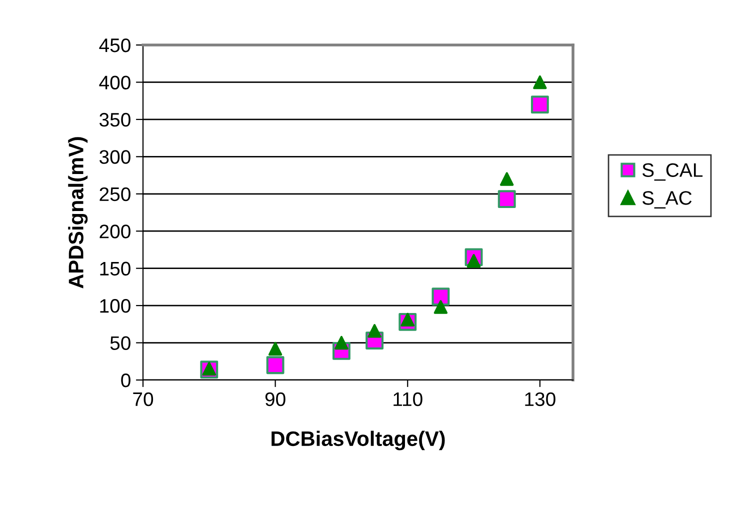 The height and width of the screenshot is (512, 737). What do you see at coordinates (115, 231) in the screenshot?
I see `y-tick-label: 200` at bounding box center [115, 231].